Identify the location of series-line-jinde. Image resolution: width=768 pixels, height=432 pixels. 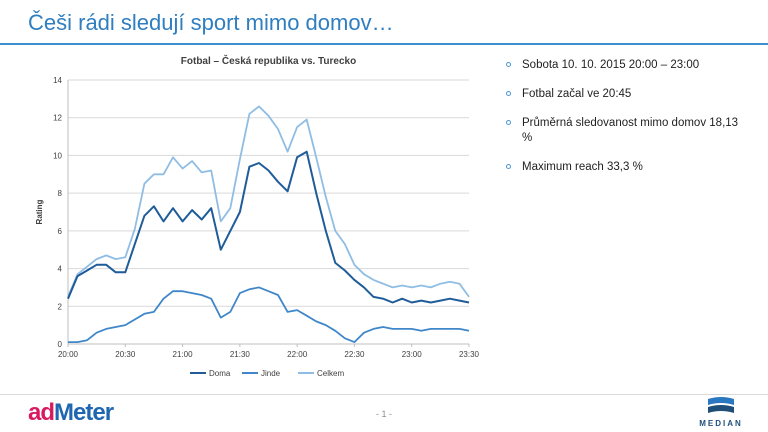
(269, 315).